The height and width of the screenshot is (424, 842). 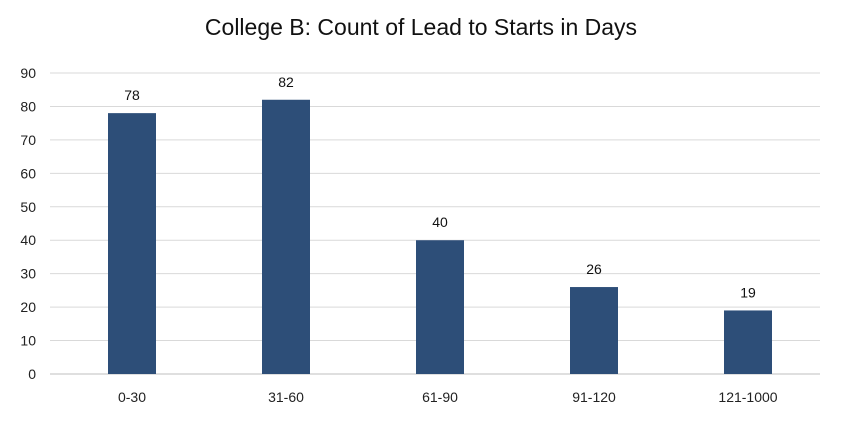 I want to click on data-label-0-30: 78, so click(x=132, y=95).